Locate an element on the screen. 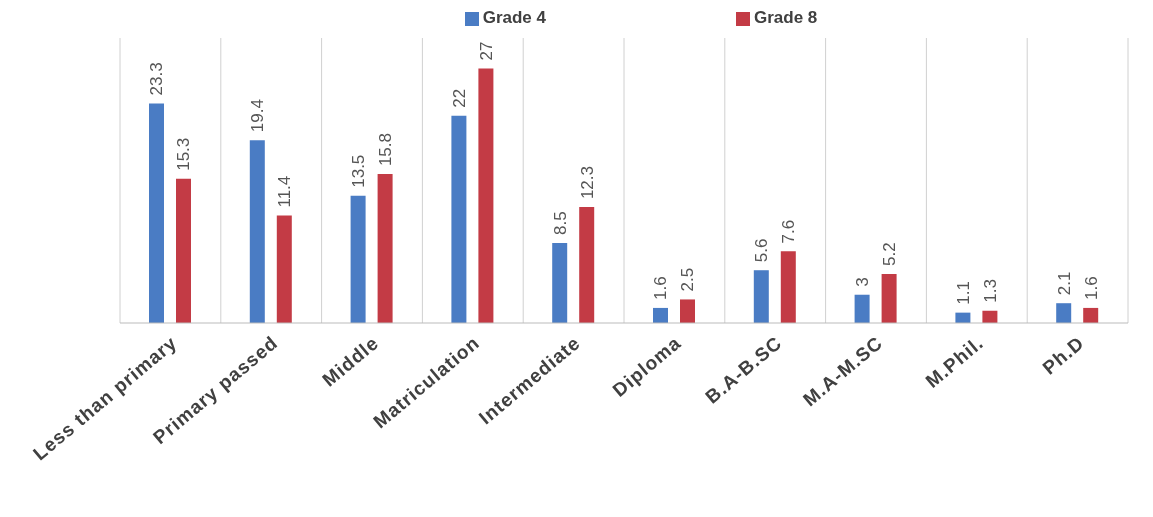 Image resolution: width=1153 pixels, height=517 pixels. data-label: 5.6 is located at coordinates (762, 250).